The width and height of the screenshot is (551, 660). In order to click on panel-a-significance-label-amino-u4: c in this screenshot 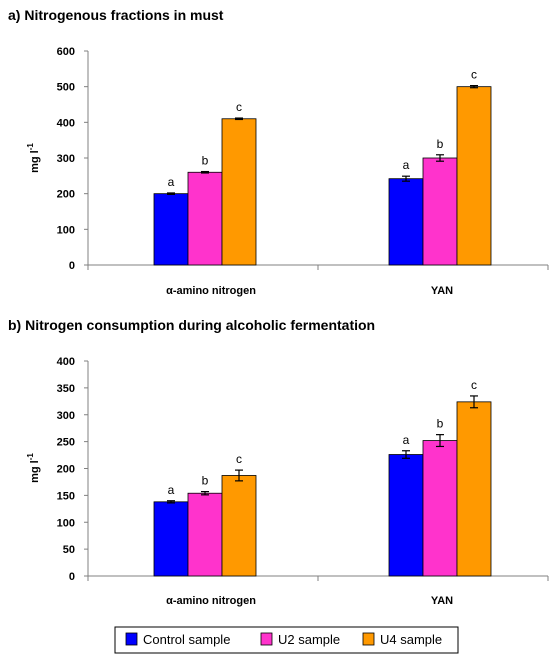, I will do `click(239, 107)`.